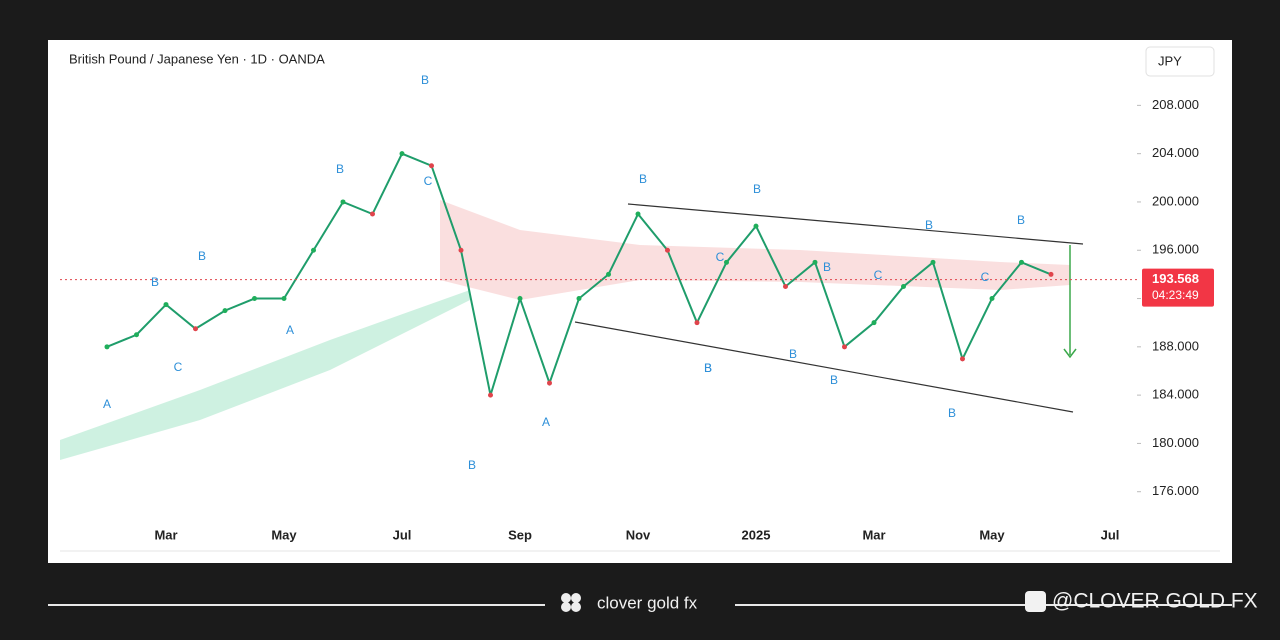  What do you see at coordinates (1070, 353) in the screenshot?
I see `target-arrow-head` at bounding box center [1070, 353].